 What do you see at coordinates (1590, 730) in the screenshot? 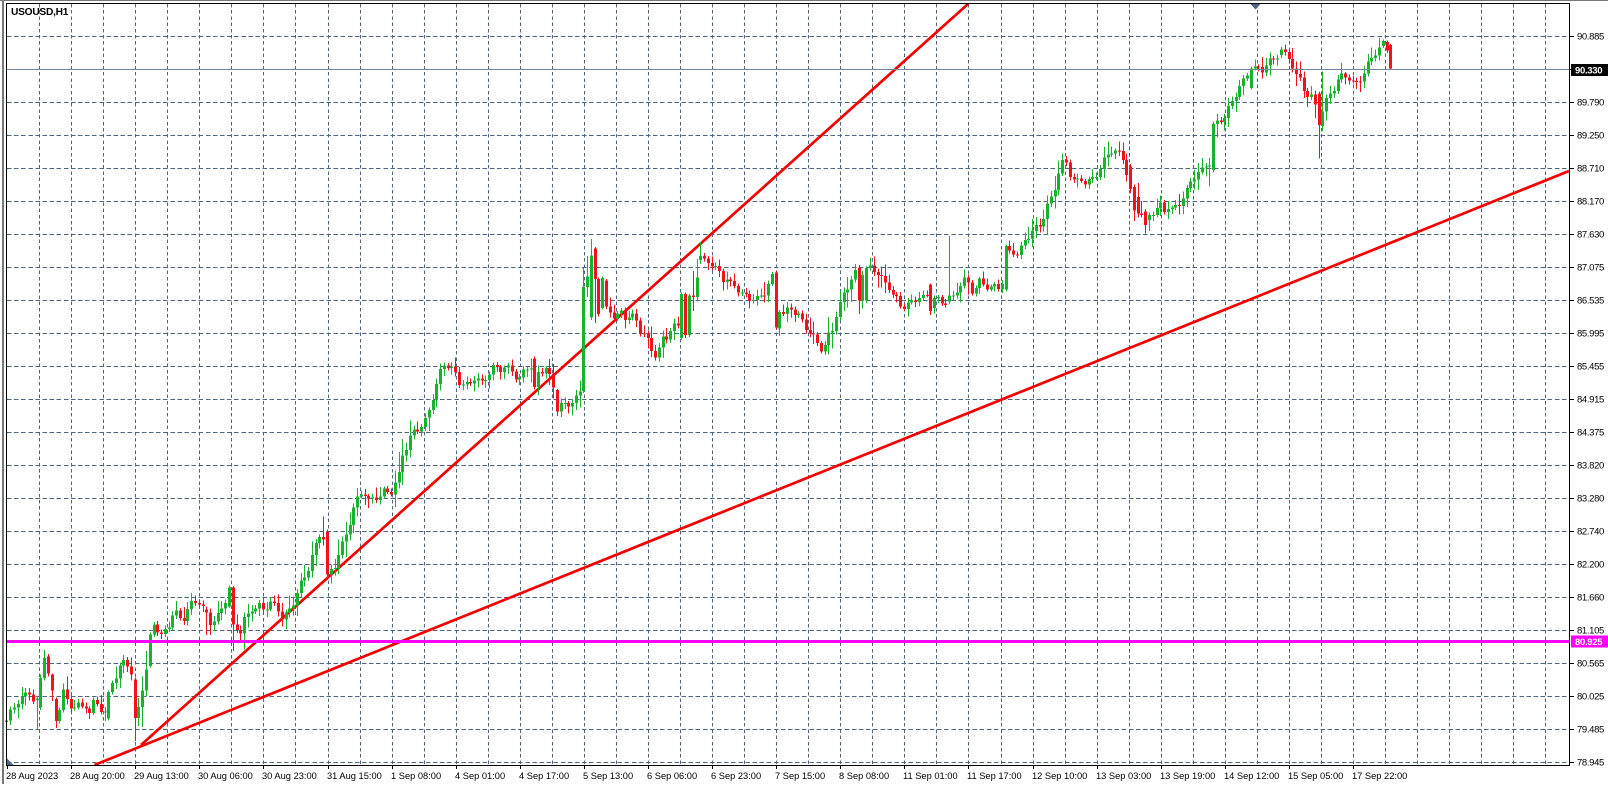
I see `svg-text: 79.485` at bounding box center [1590, 730].